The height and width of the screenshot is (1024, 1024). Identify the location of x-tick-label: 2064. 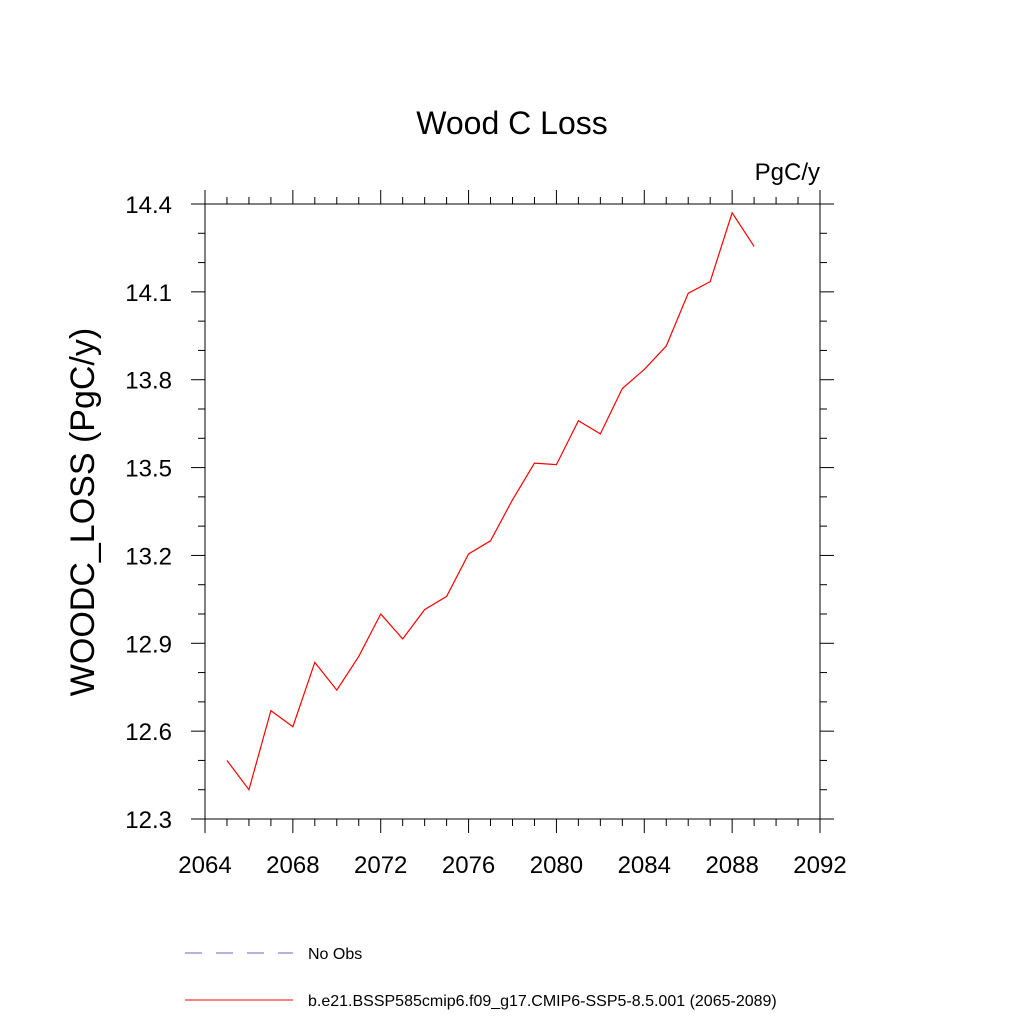
(204, 865).